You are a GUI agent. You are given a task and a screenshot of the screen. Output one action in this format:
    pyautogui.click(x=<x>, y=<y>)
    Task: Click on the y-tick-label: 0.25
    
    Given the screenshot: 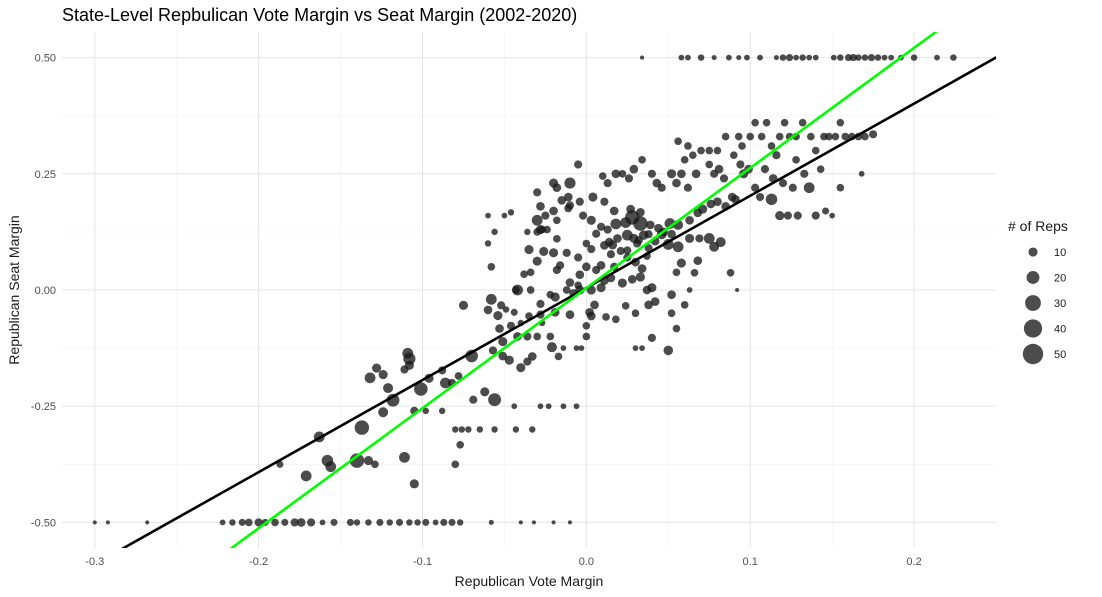 What is the action you would take?
    pyautogui.click(x=45, y=175)
    